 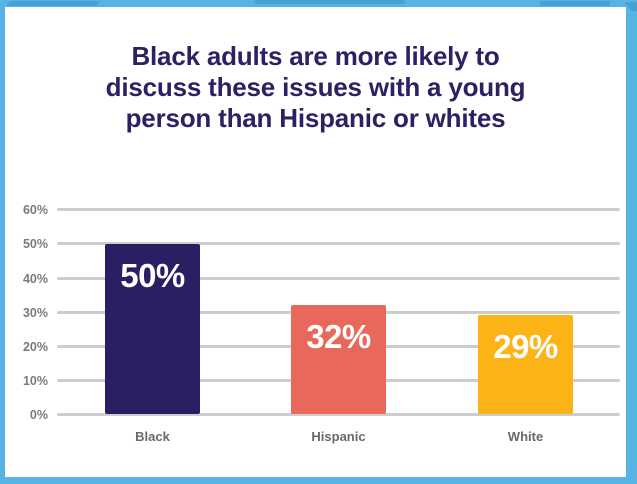 I want to click on bar-value-label: 50%, so click(x=152, y=275).